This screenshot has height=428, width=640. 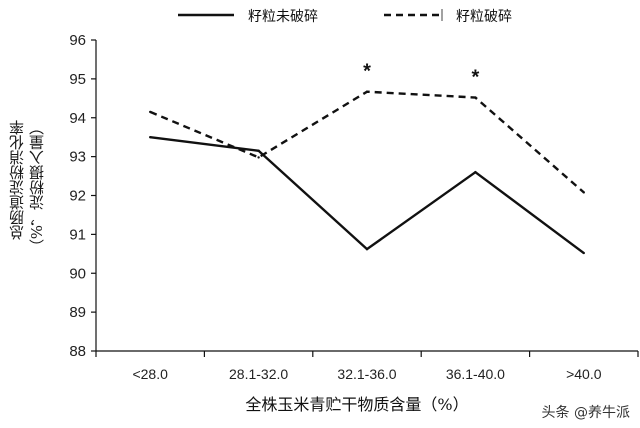 What do you see at coordinates (77, 118) in the screenshot?
I see `y-tick-label: 94` at bounding box center [77, 118].